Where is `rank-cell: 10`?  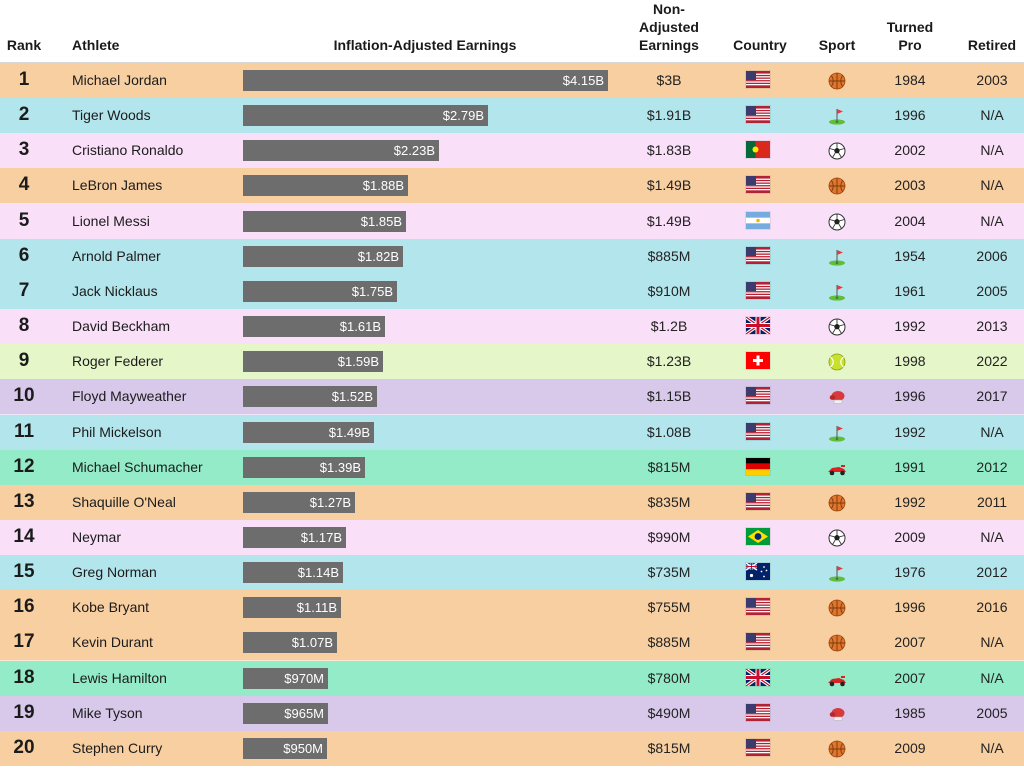 rank-cell: 10 is located at coordinates (24, 396).